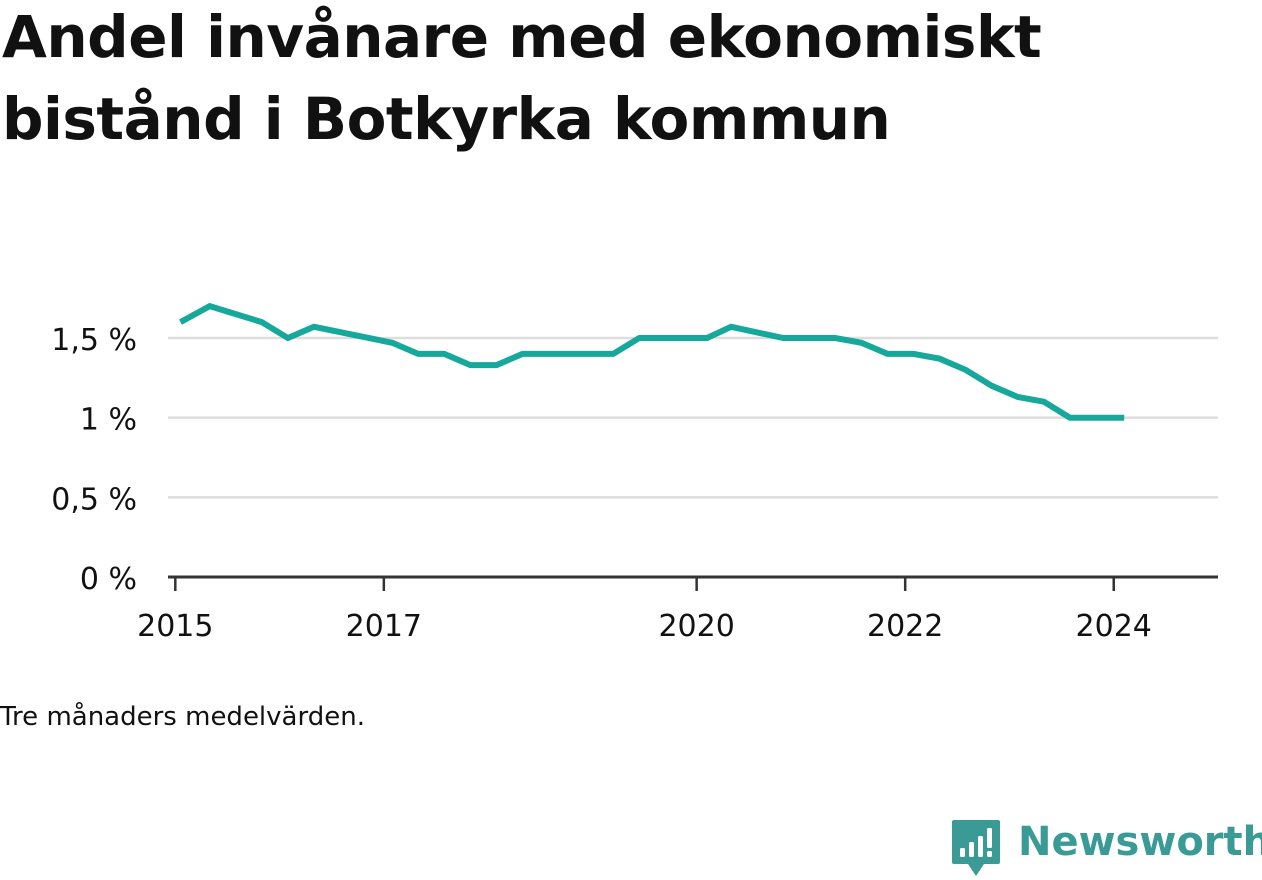 The image size is (1262, 880). Describe the element at coordinates (693, 583) in the screenshot. I see `x-axis` at that location.